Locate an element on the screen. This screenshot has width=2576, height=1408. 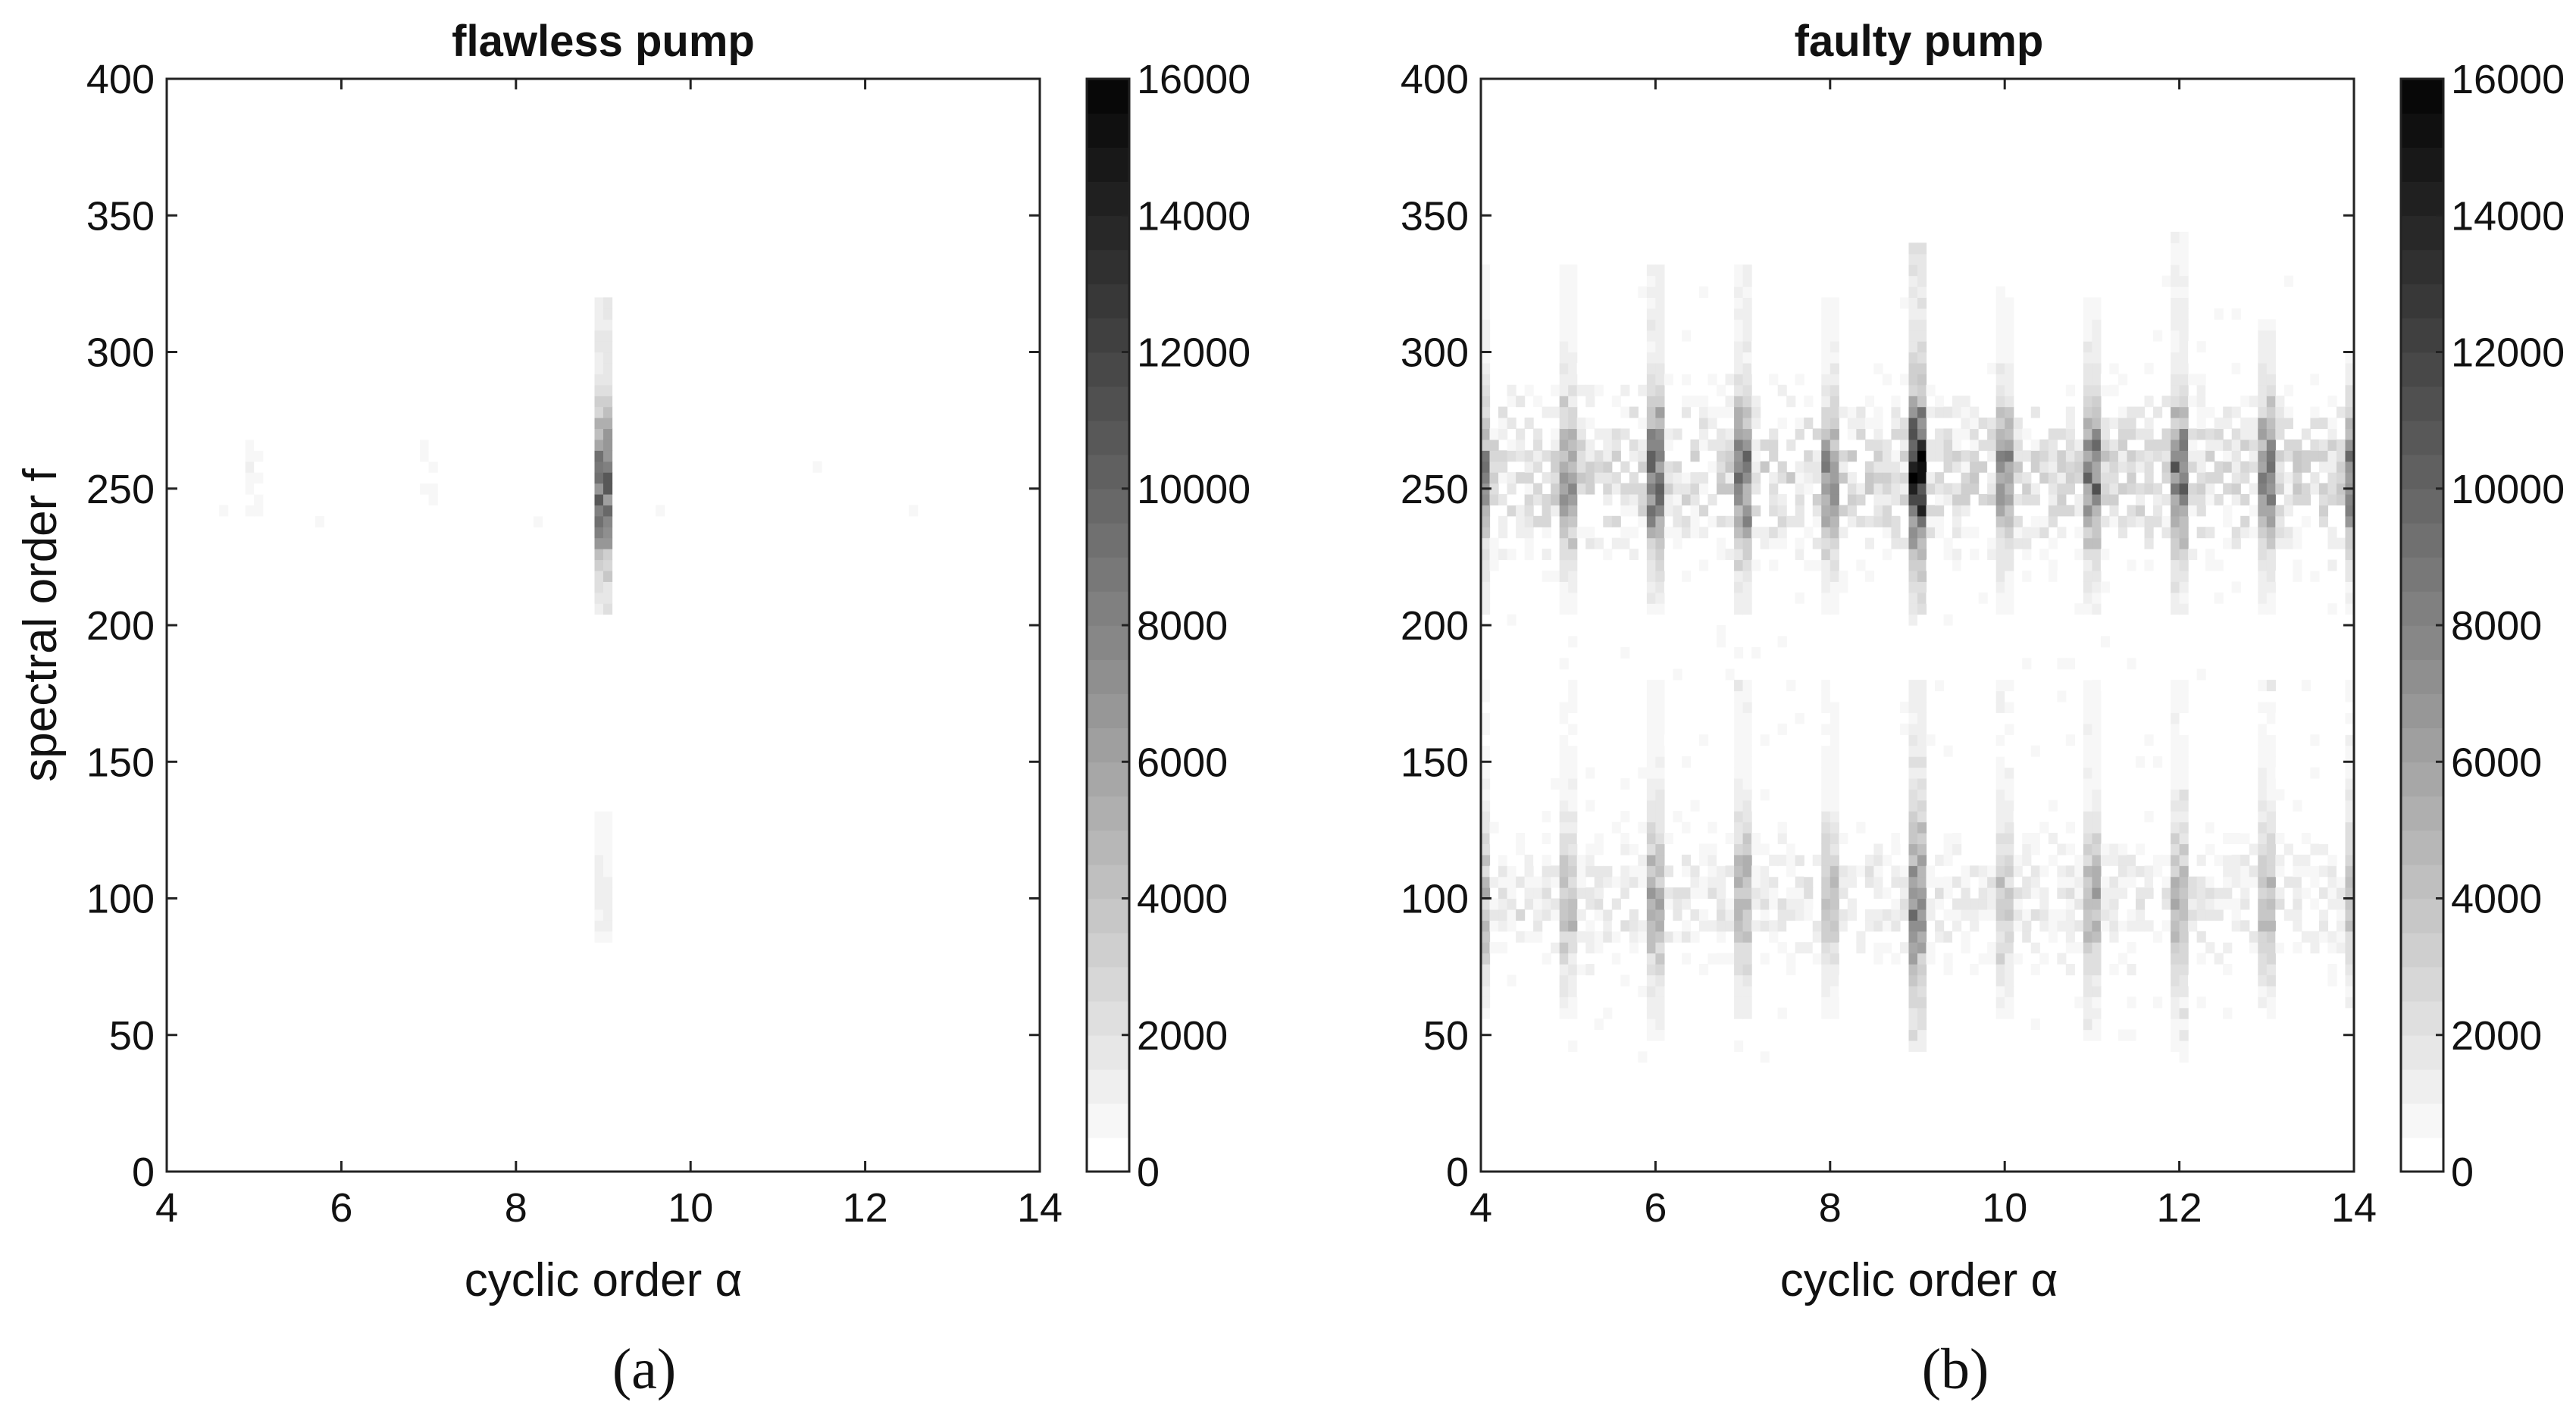
panel-a-title: flawless pump is located at coordinates (604, 41).